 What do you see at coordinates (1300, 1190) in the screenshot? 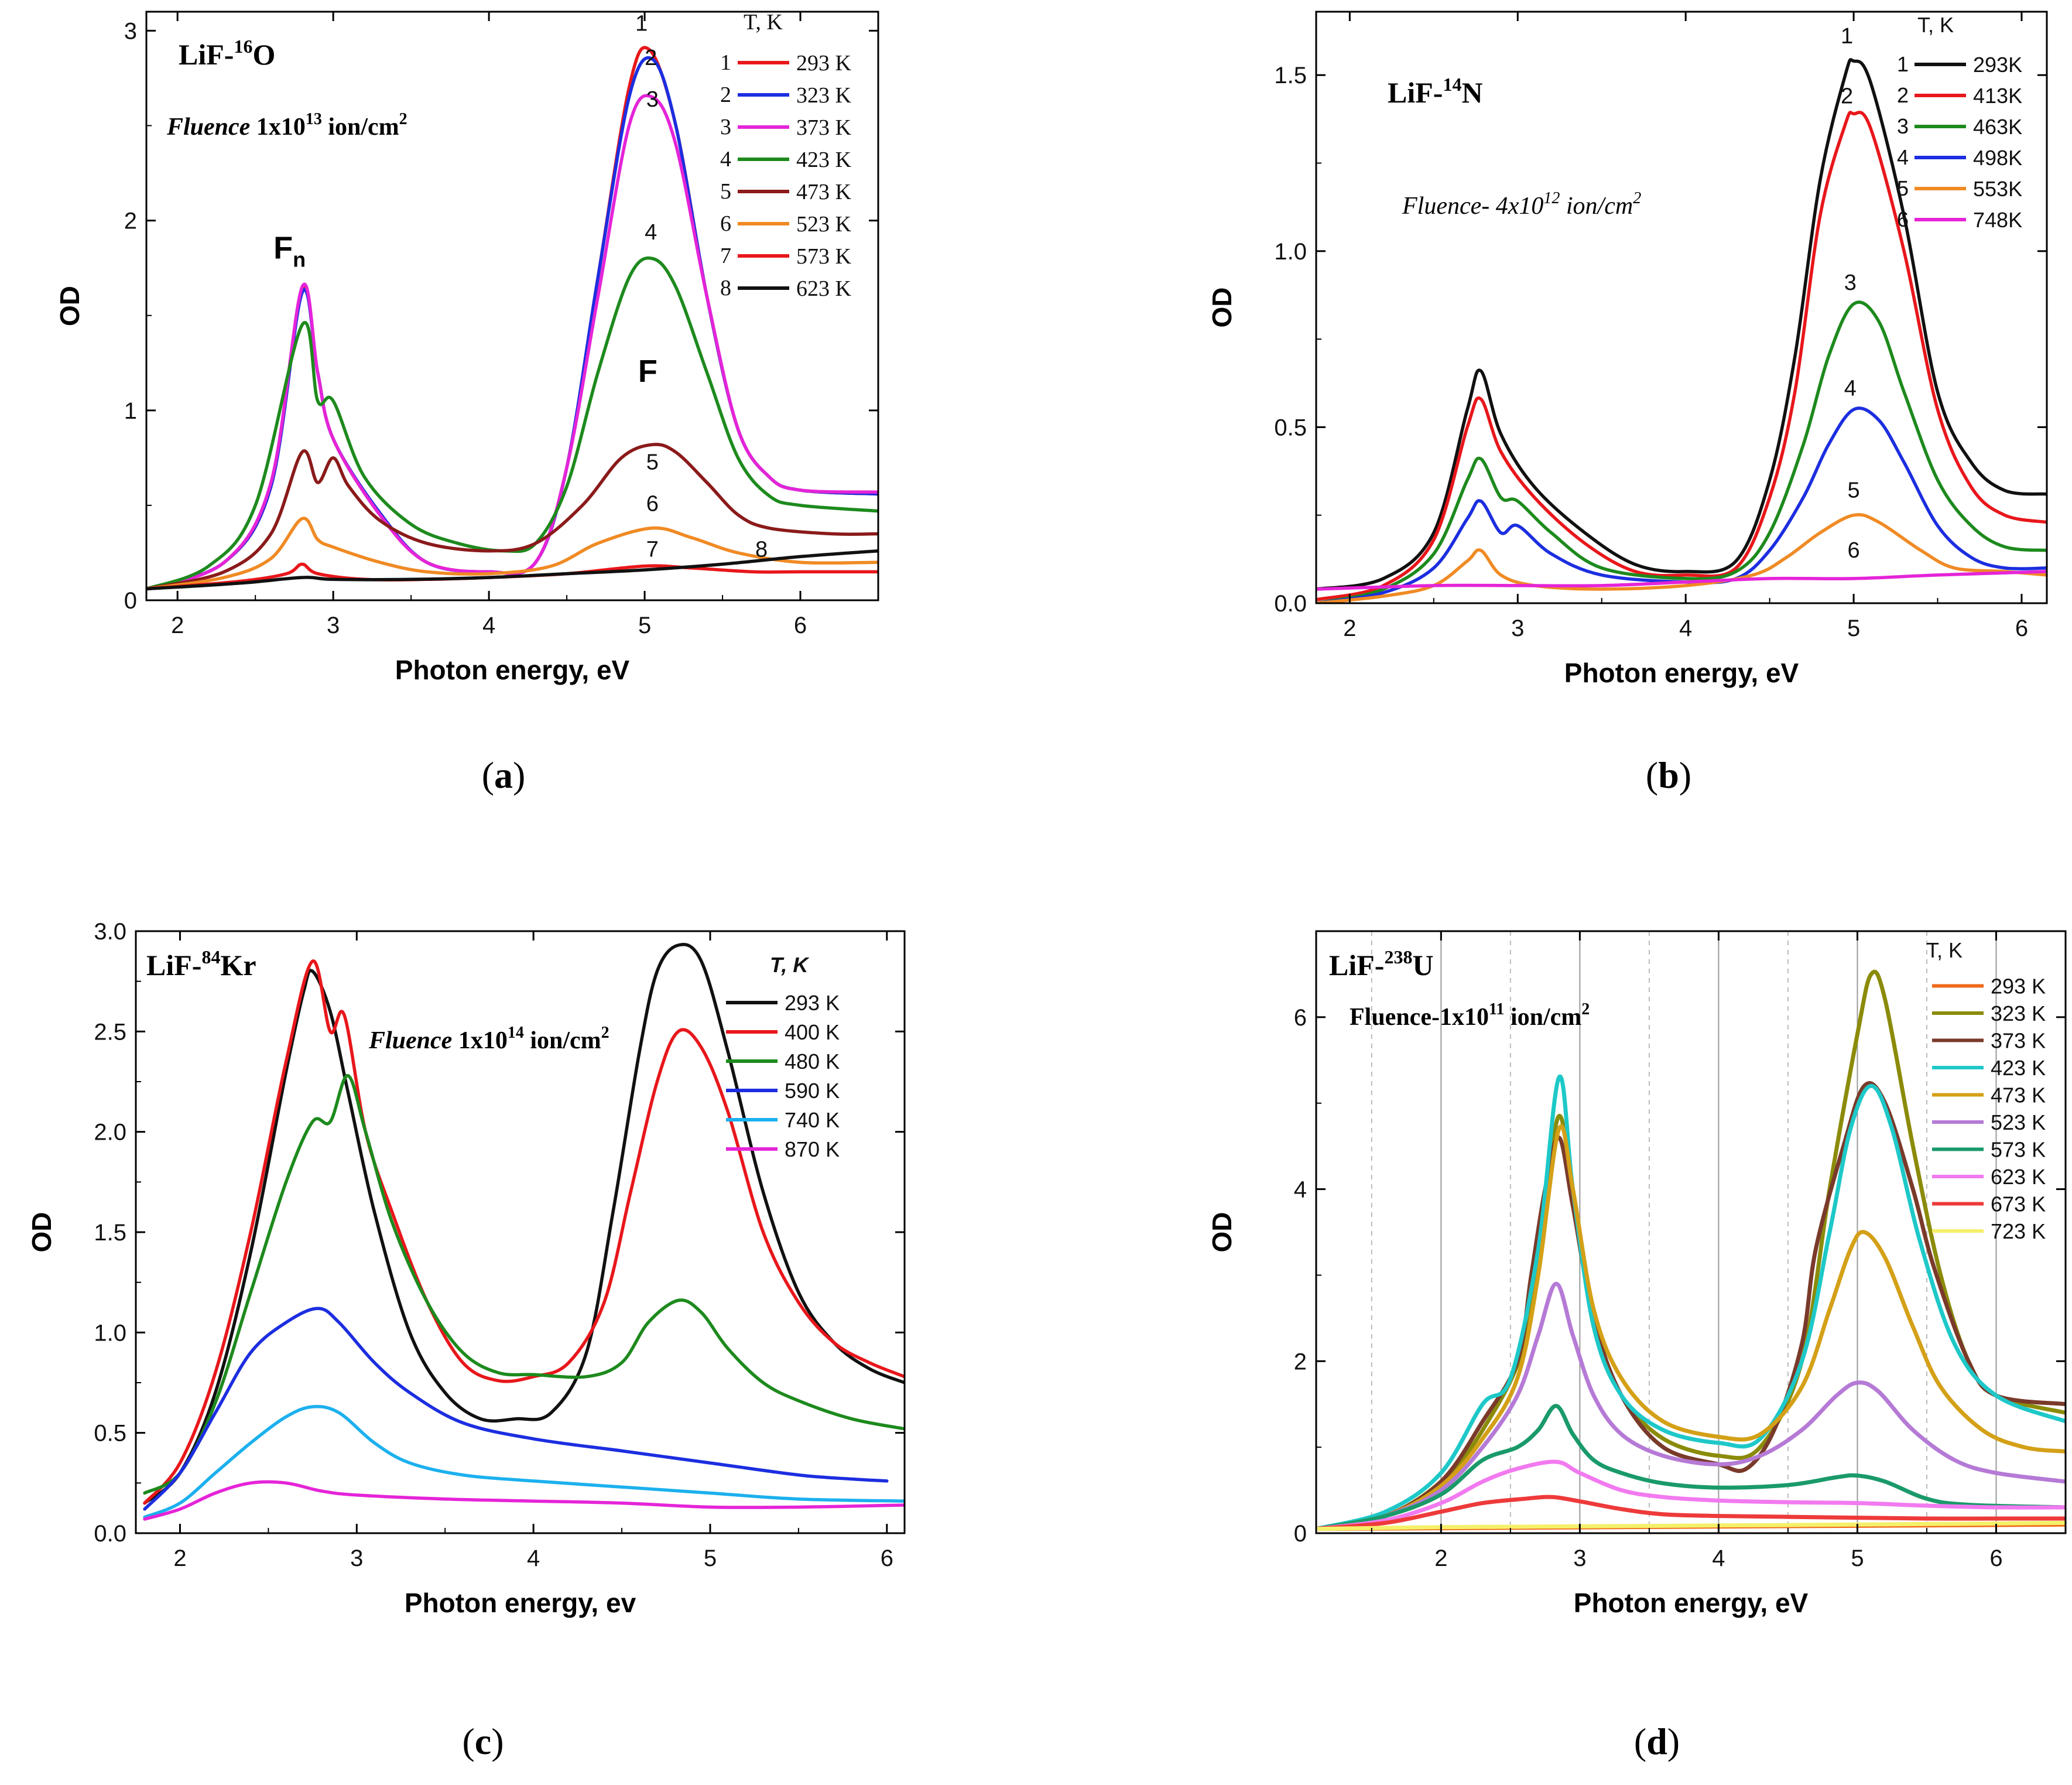
I see `y-tick-label: 4` at bounding box center [1300, 1190].